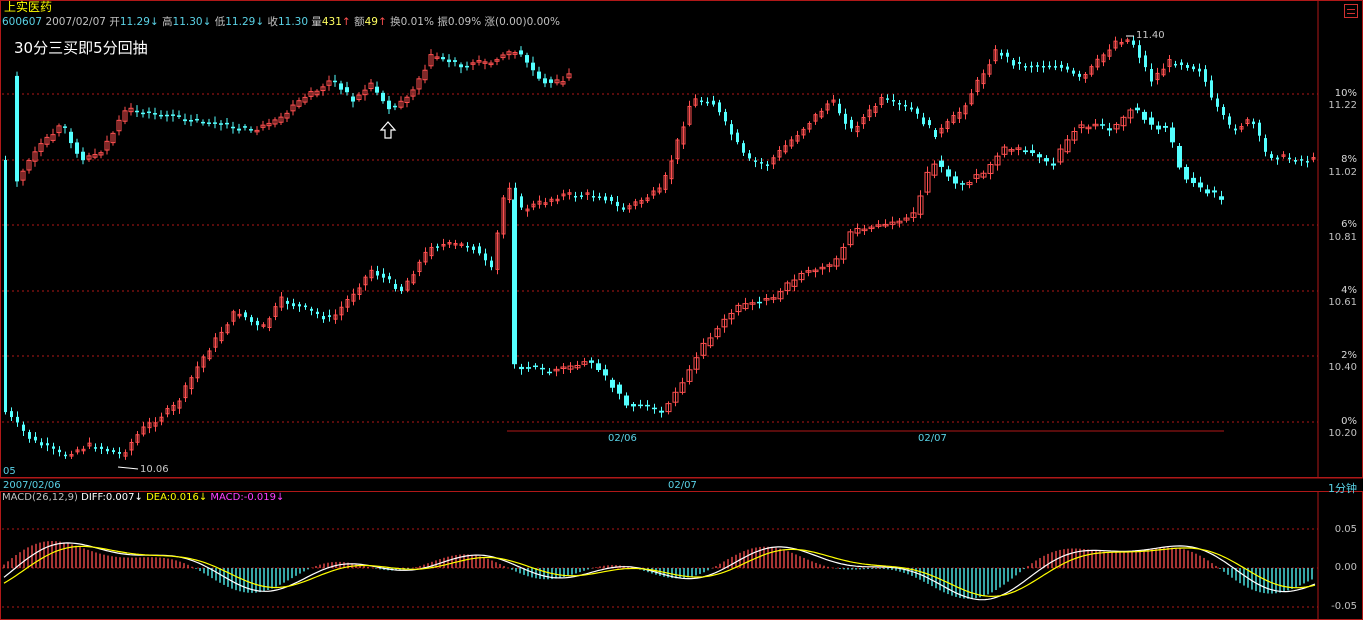 The width and height of the screenshot is (1363, 620). What do you see at coordinates (280, 497) in the screenshot?
I see `down-arrow-icon: ↓` at bounding box center [280, 497].